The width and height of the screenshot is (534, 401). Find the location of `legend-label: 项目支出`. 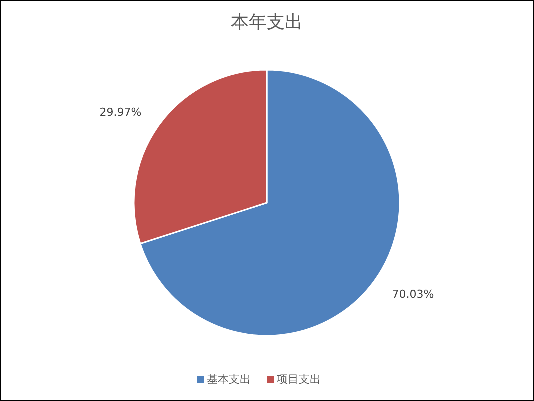

legend-label: 项目支出 is located at coordinates (299, 379).